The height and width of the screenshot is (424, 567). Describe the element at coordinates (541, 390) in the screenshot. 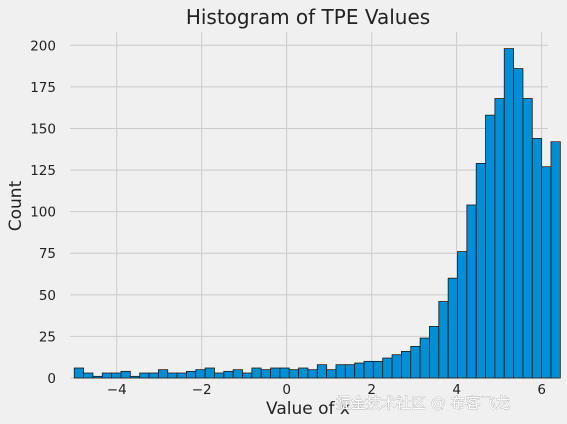

I see `x-tick-label: 6` at that location.